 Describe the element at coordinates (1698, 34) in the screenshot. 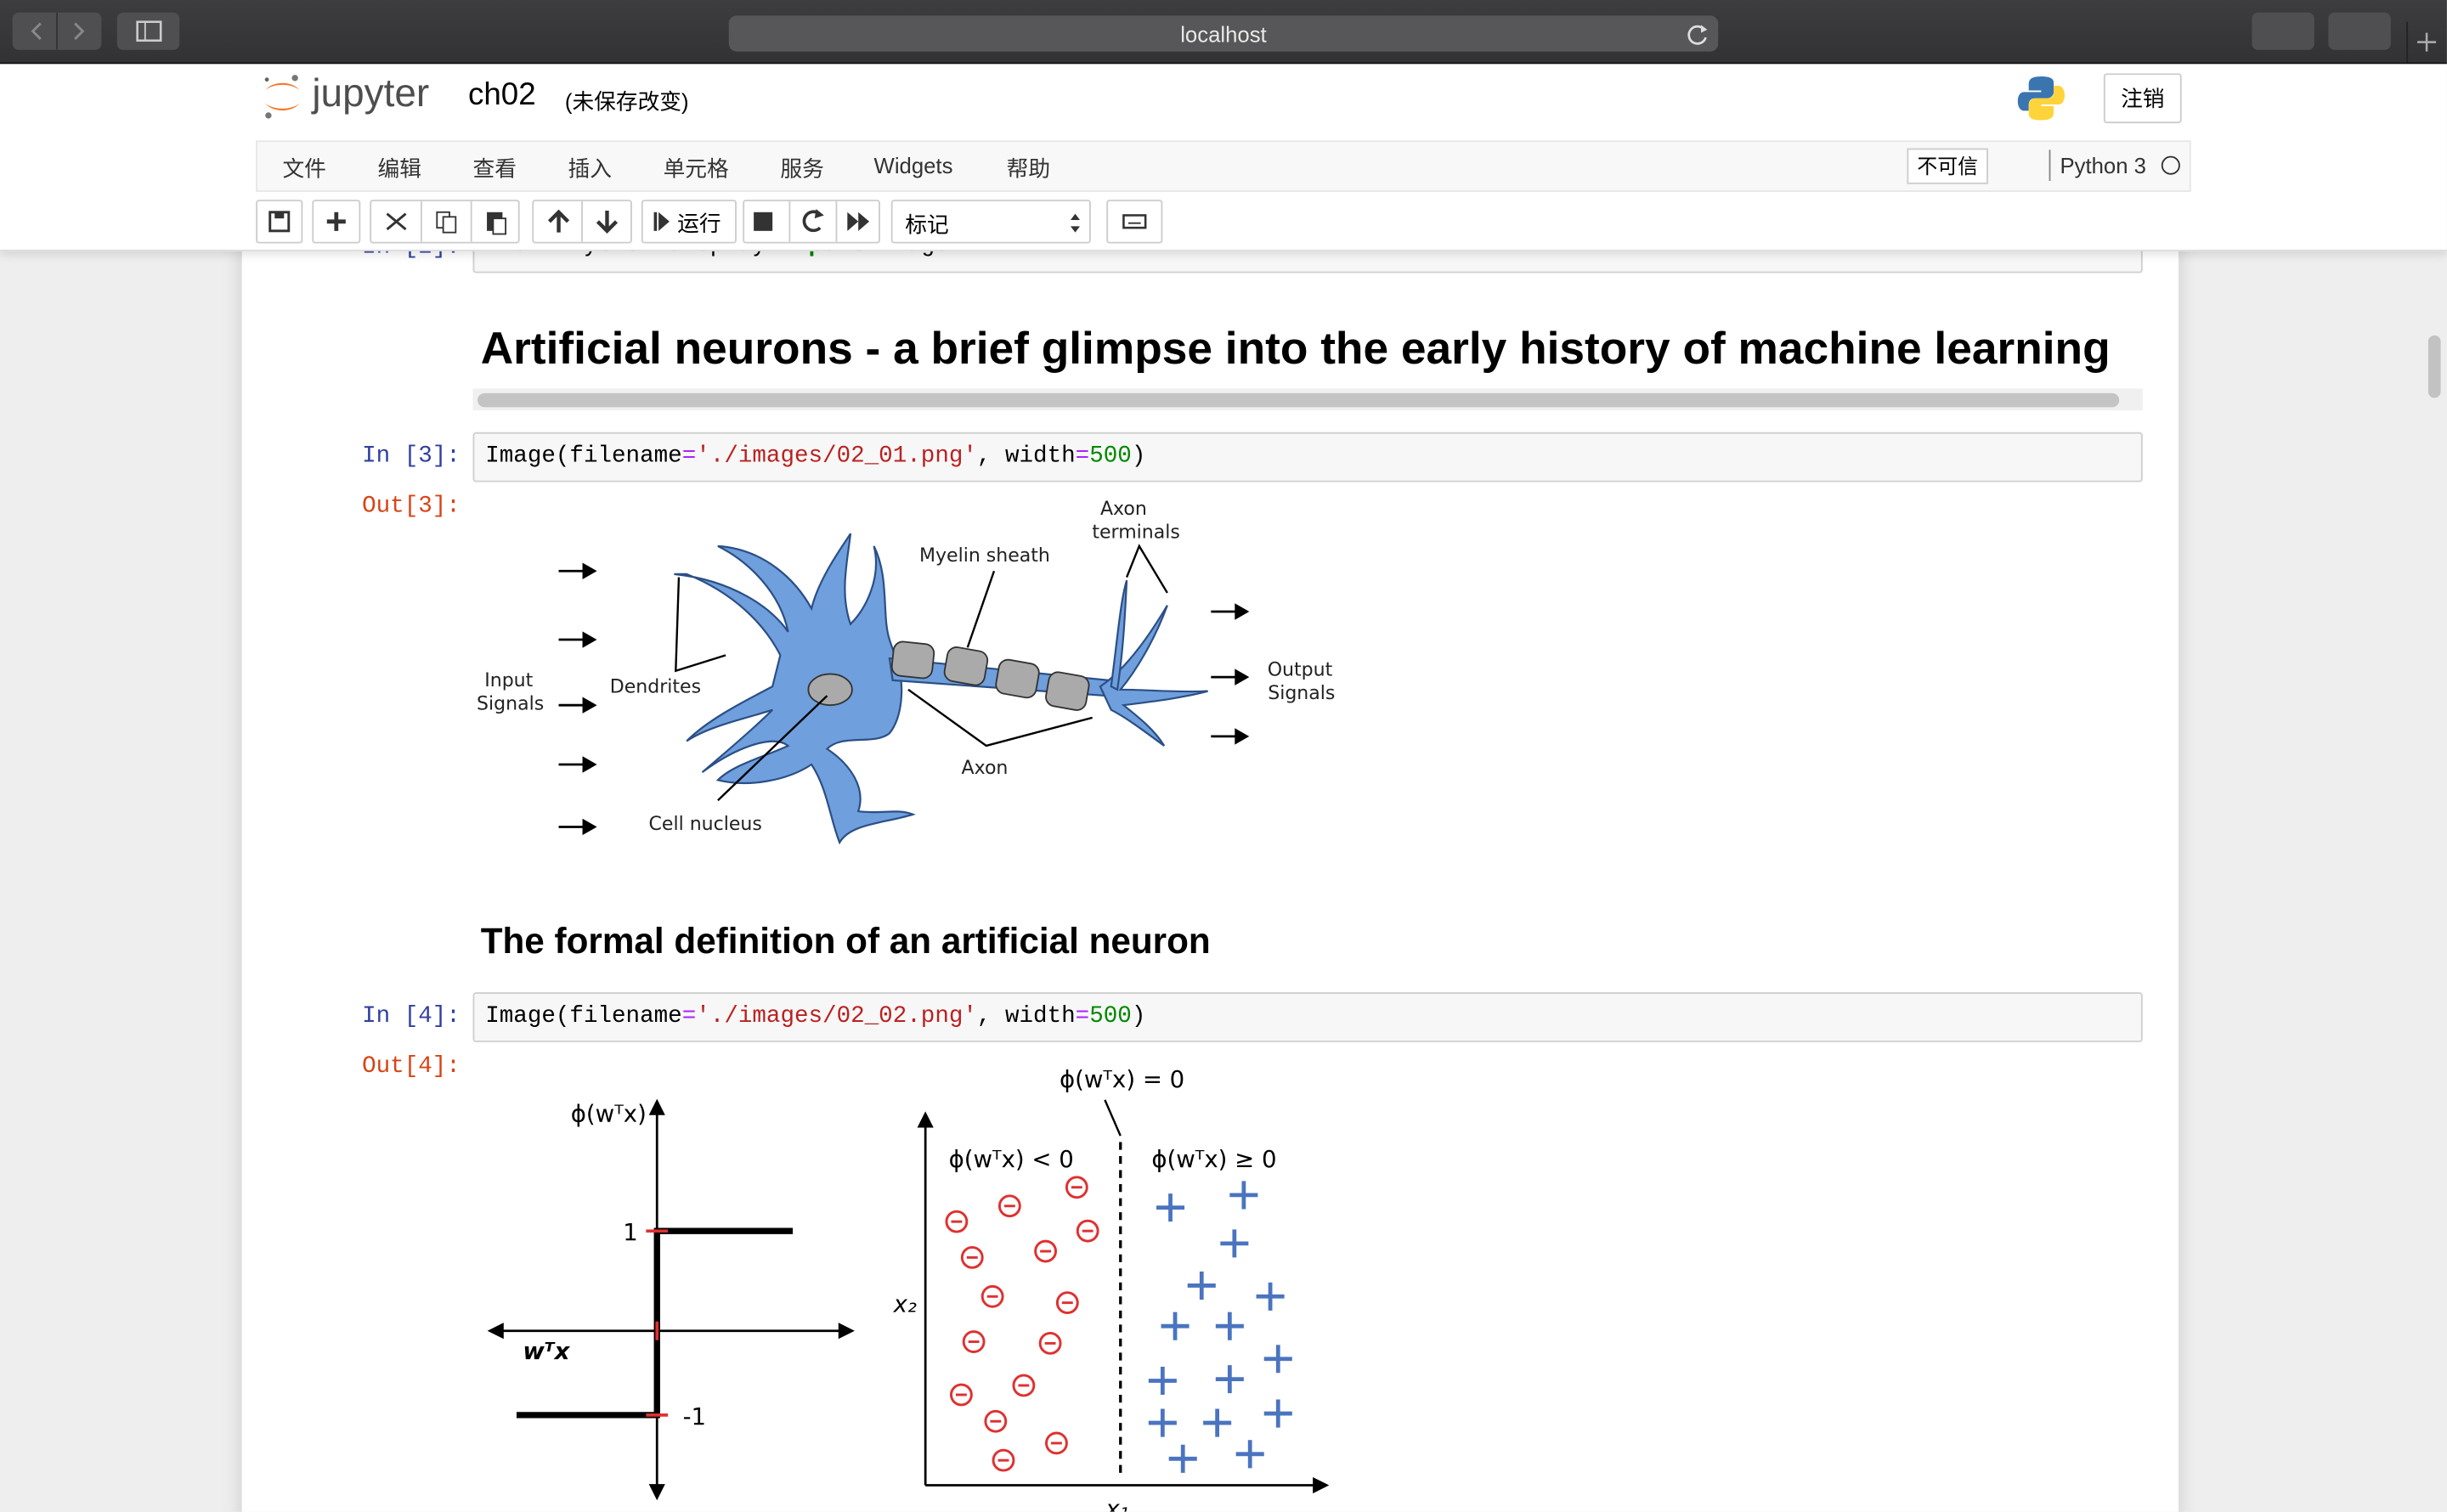

I see `reload` at that location.